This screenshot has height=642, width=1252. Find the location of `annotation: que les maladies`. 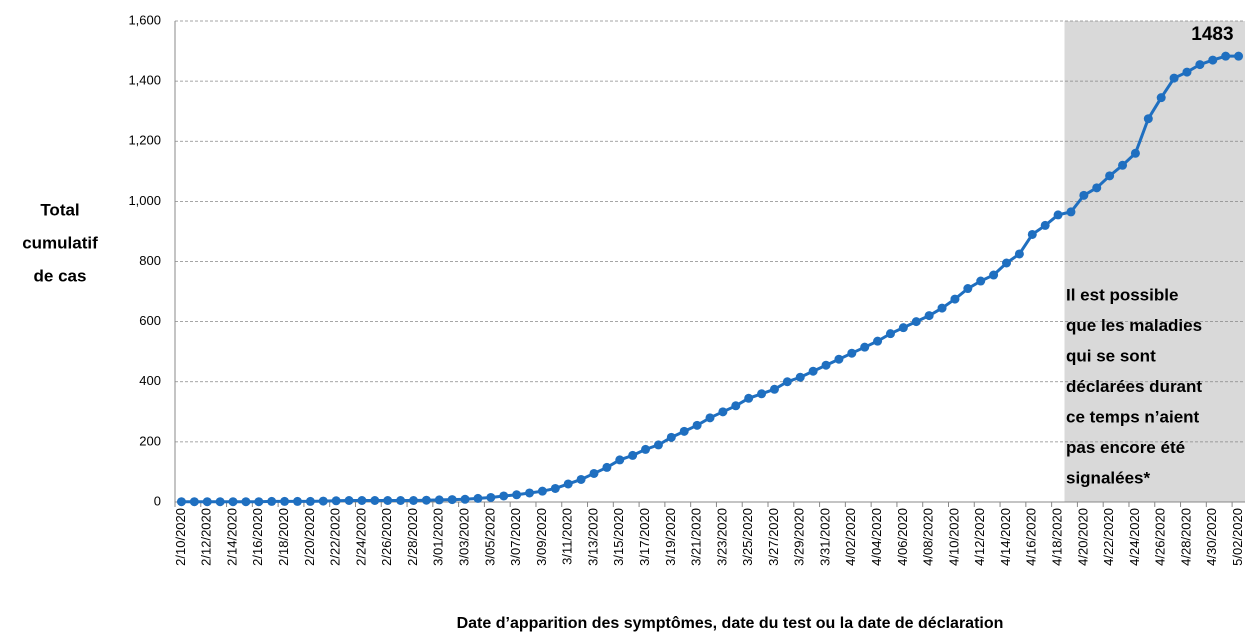

annotation: que les maladies is located at coordinates (1134, 325).